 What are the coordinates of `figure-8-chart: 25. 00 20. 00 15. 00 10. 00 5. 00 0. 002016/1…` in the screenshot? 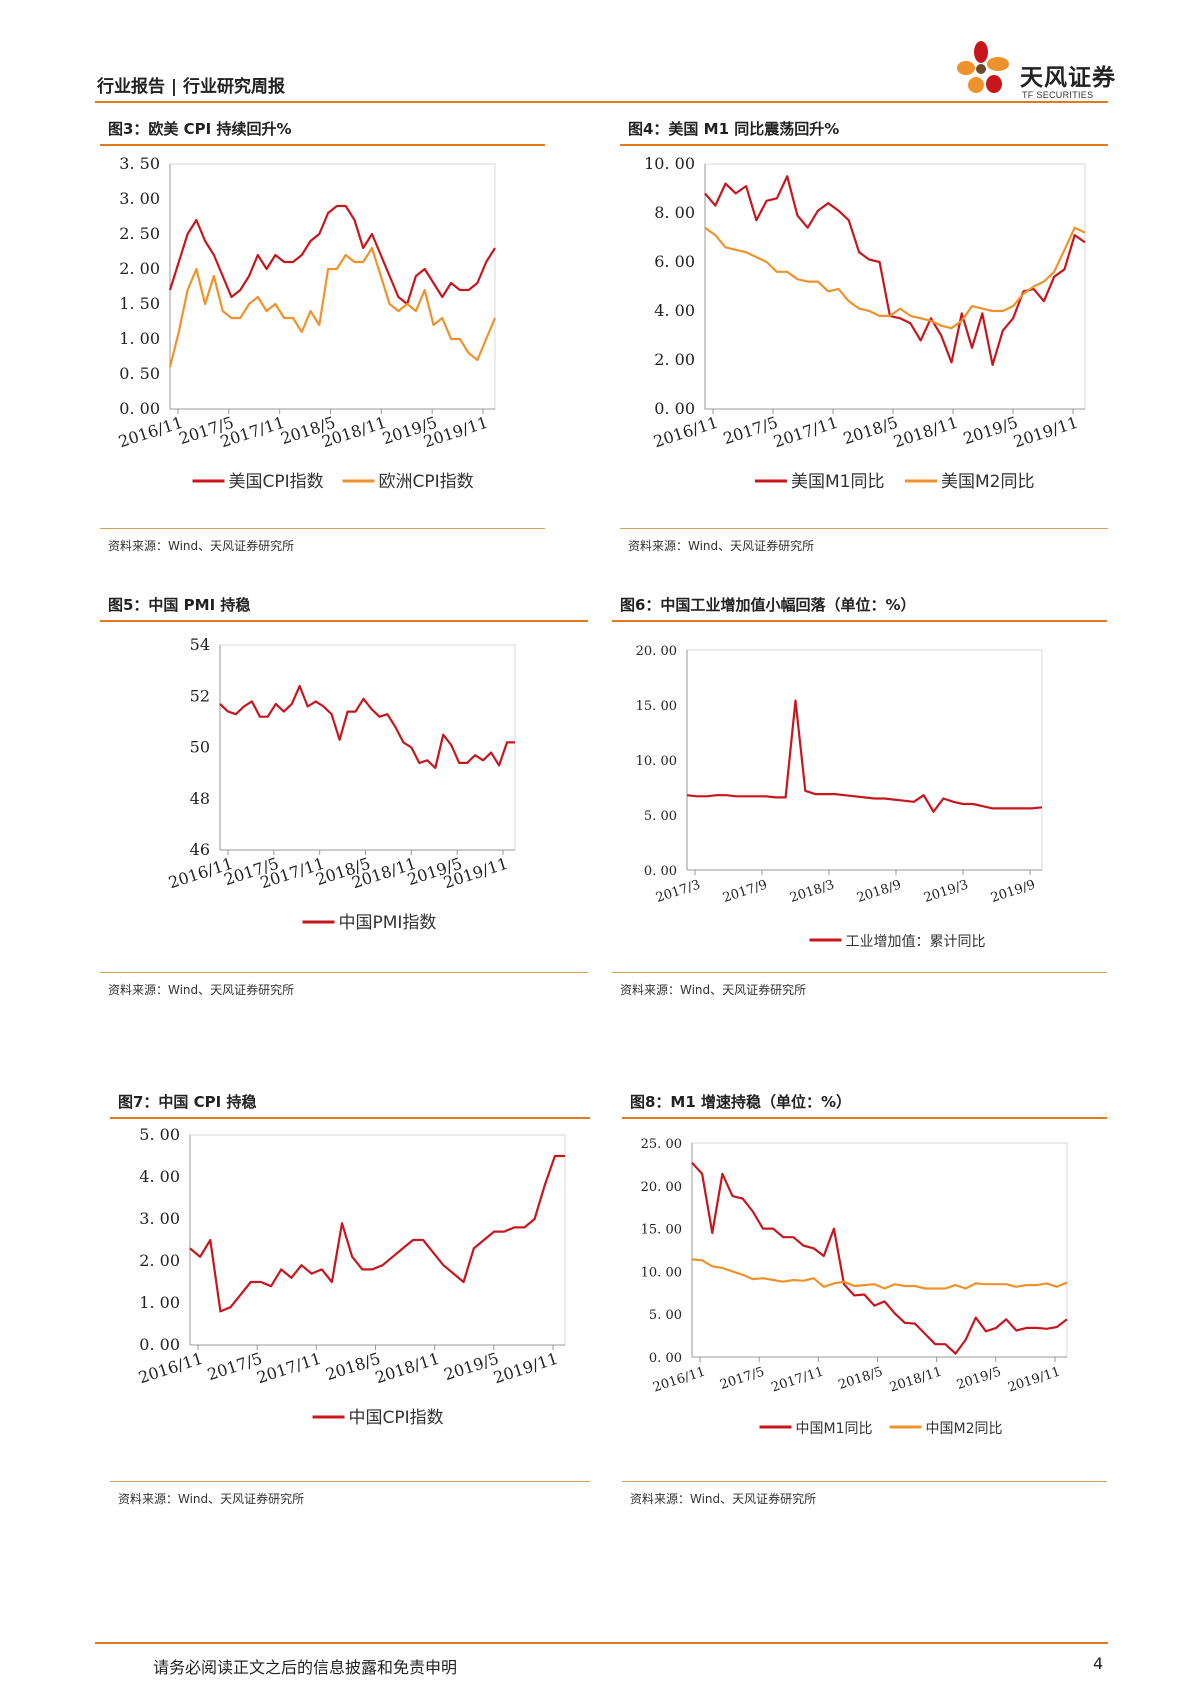 It's located at (854, 1287).